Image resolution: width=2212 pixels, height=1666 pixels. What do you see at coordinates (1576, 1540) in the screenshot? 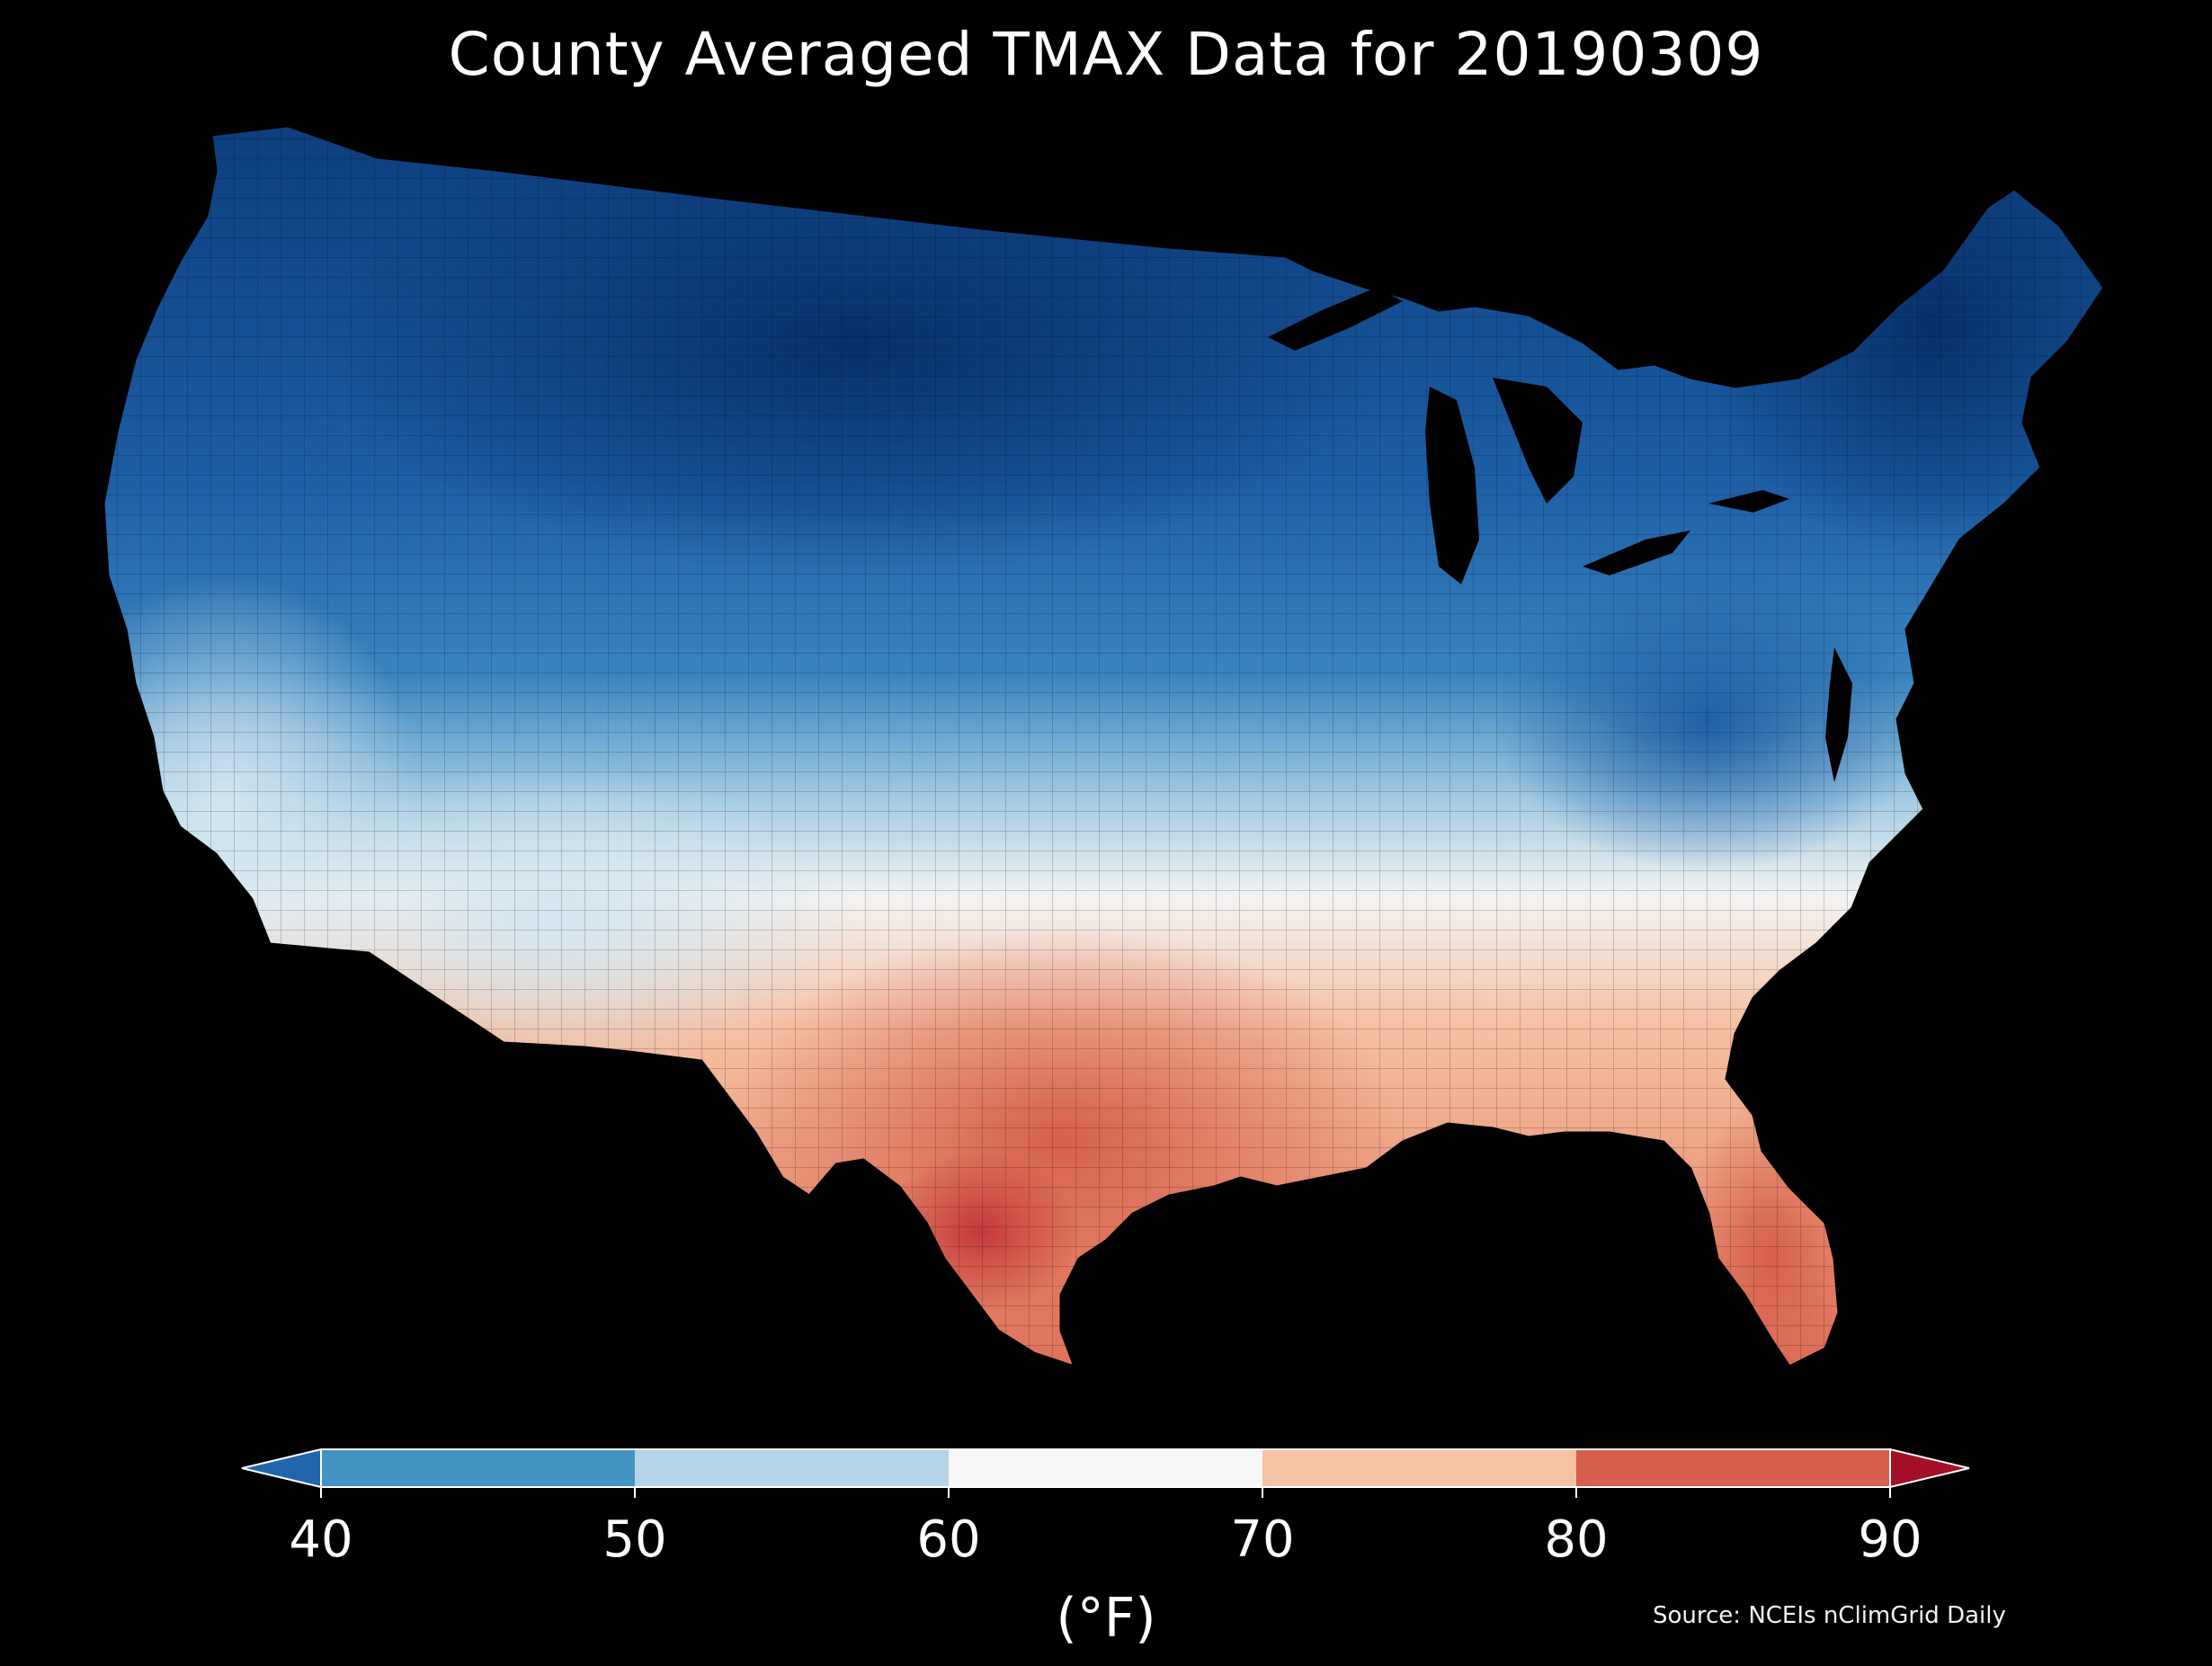
I see `colorbar-tick-80: 80` at bounding box center [1576, 1540].